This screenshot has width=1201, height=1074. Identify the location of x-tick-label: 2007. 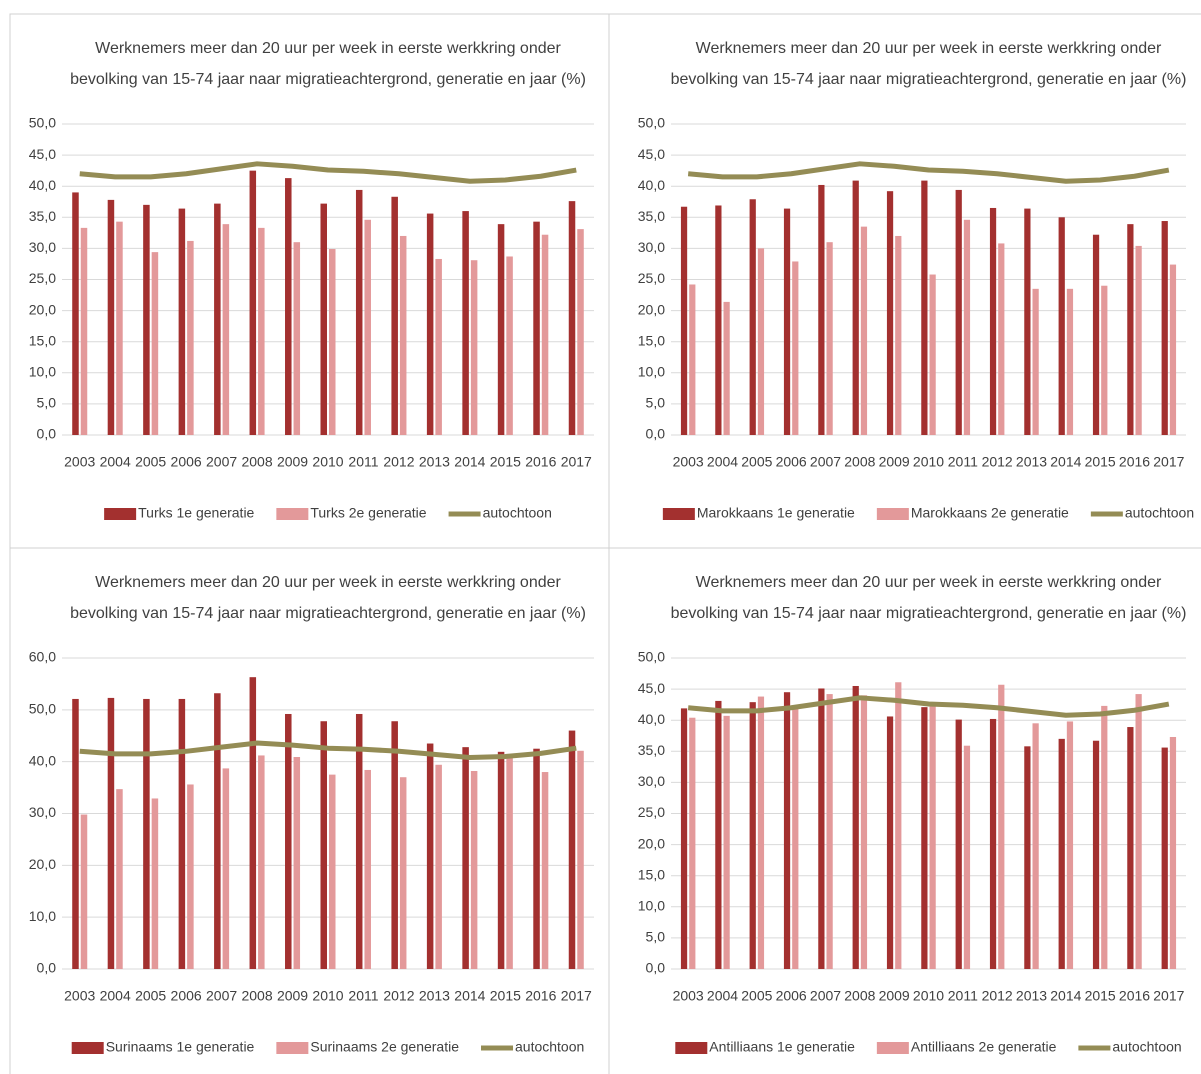
(825, 462).